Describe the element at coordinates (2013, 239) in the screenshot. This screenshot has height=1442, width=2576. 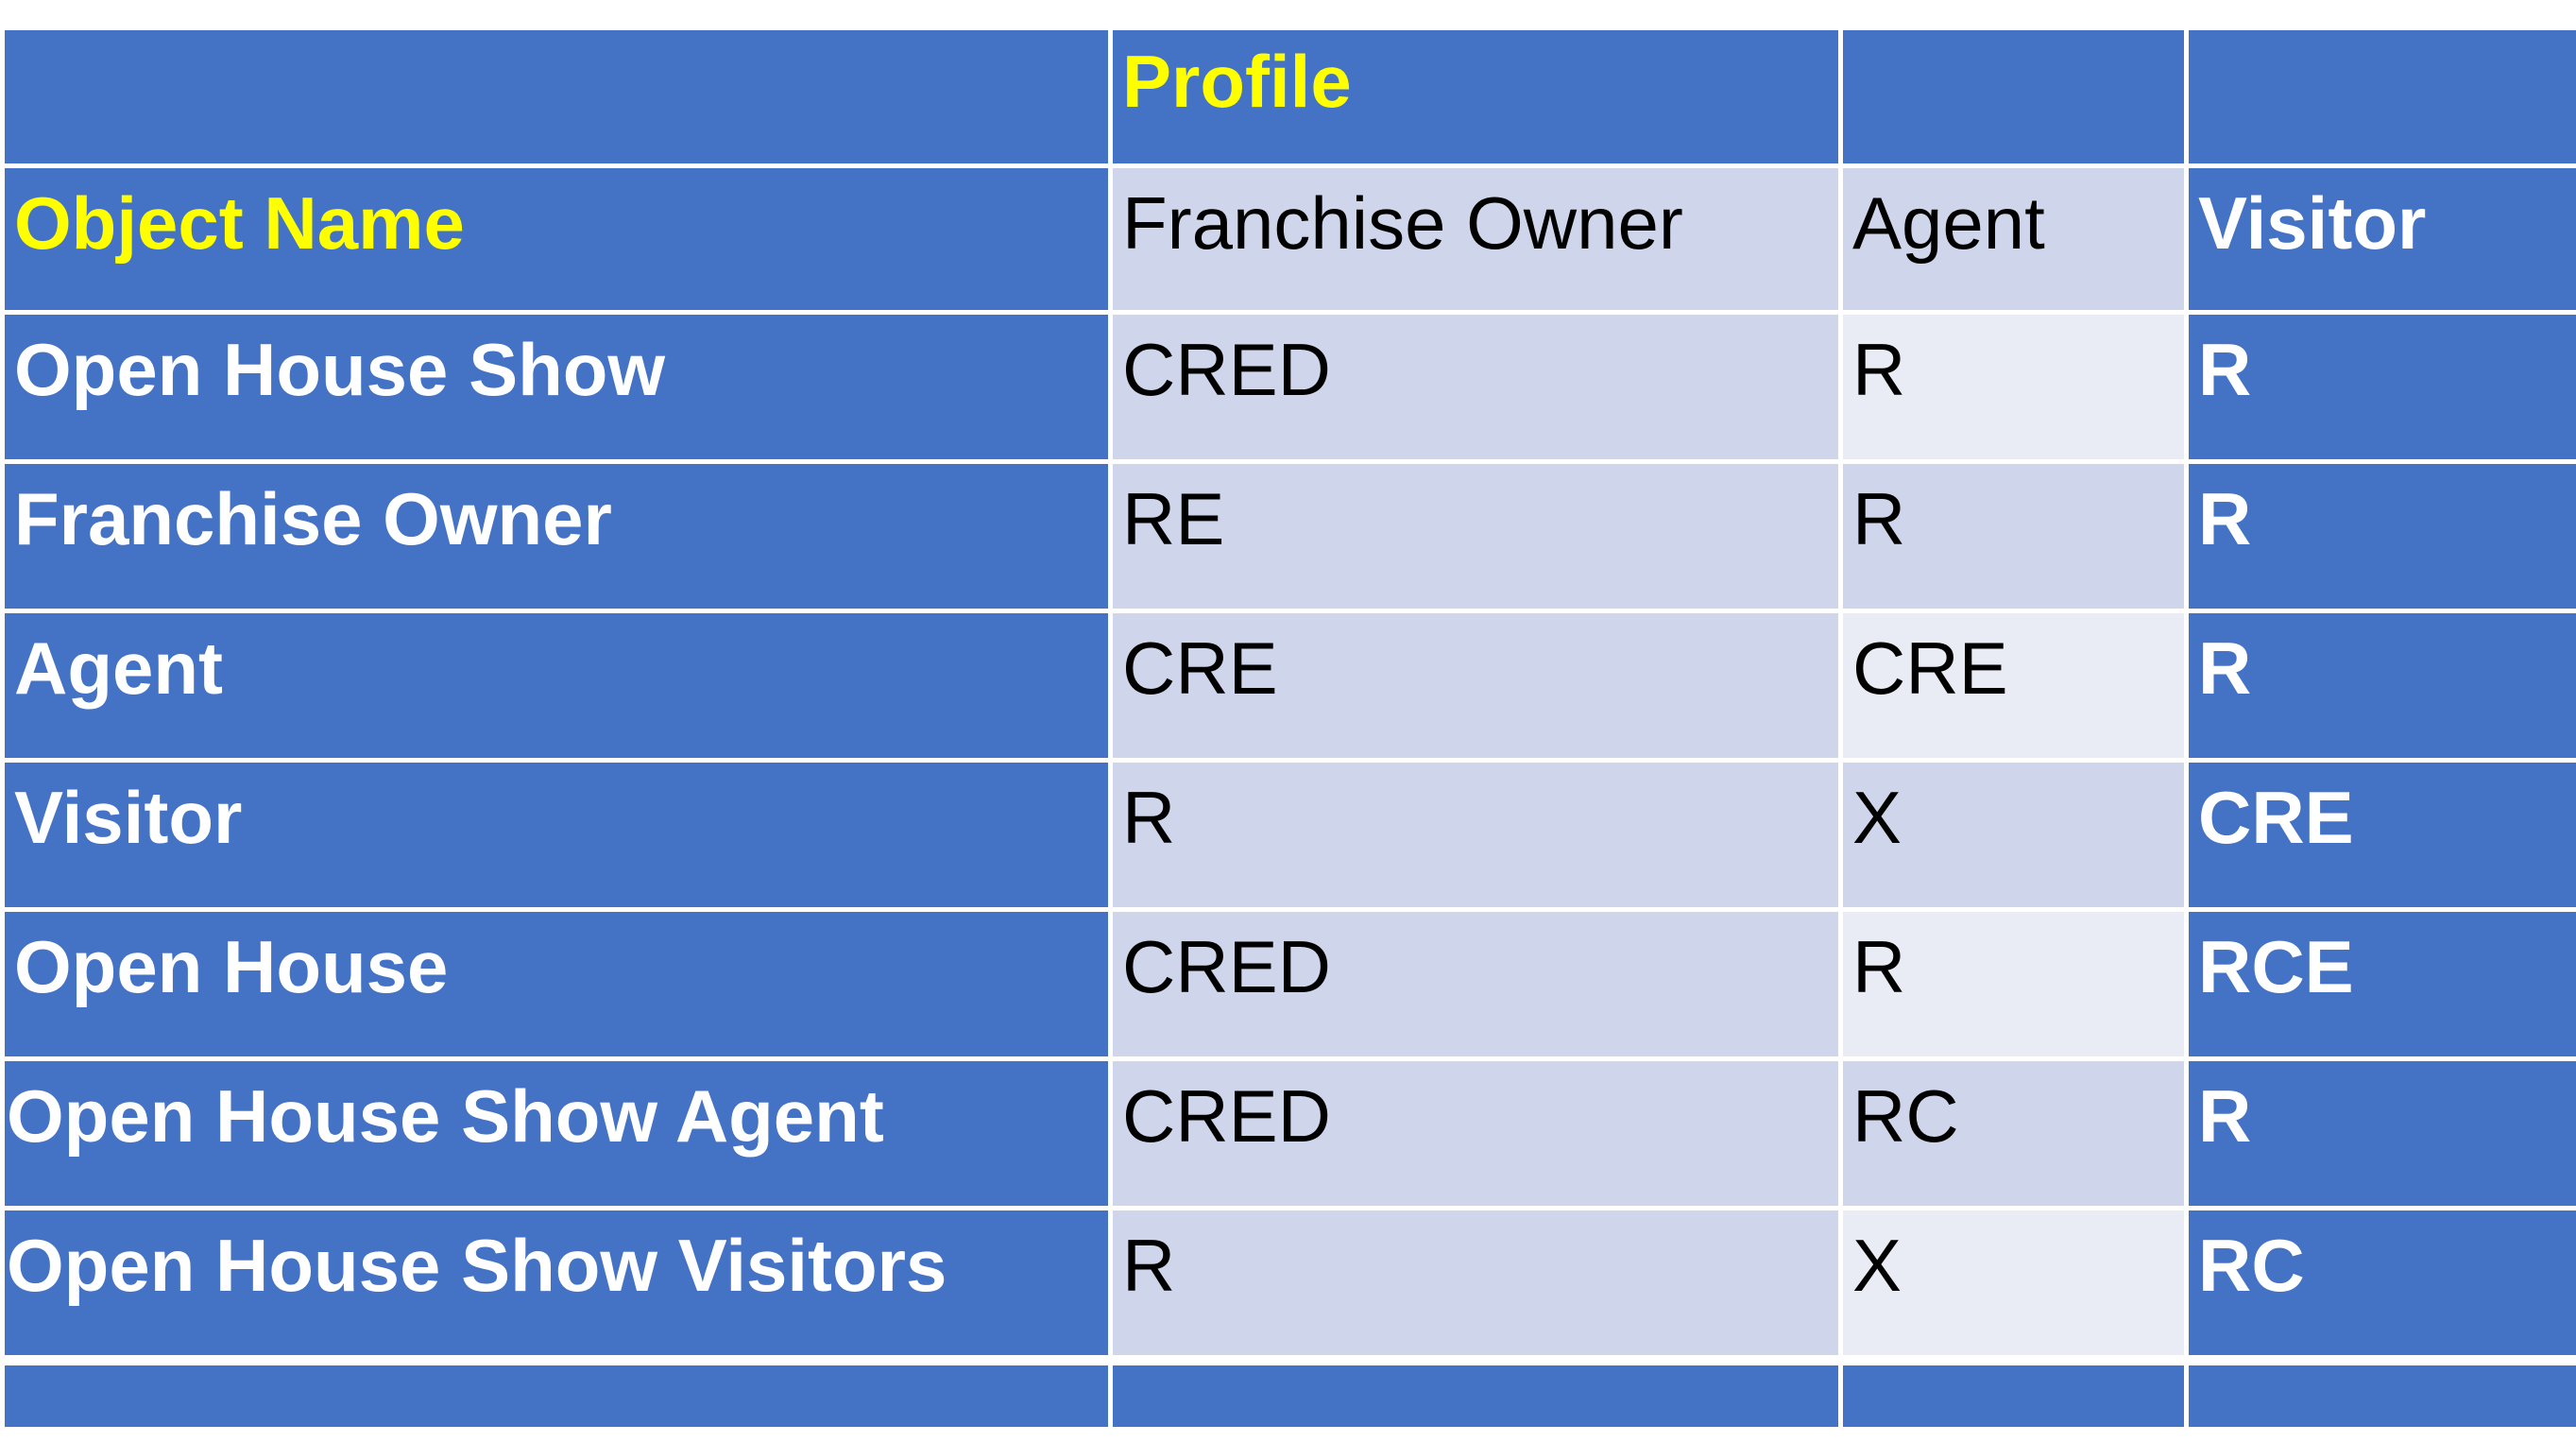
I see `column-header-agent: Agent` at that location.